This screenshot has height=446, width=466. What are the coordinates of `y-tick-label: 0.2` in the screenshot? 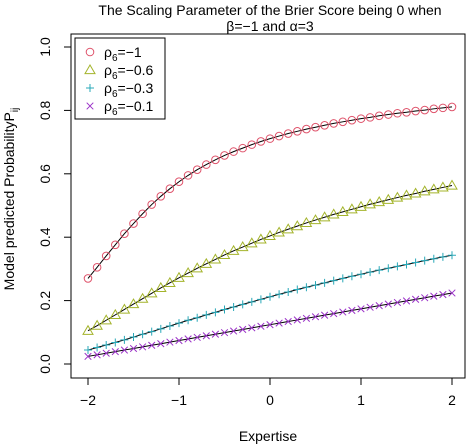 It's located at (45, 301).